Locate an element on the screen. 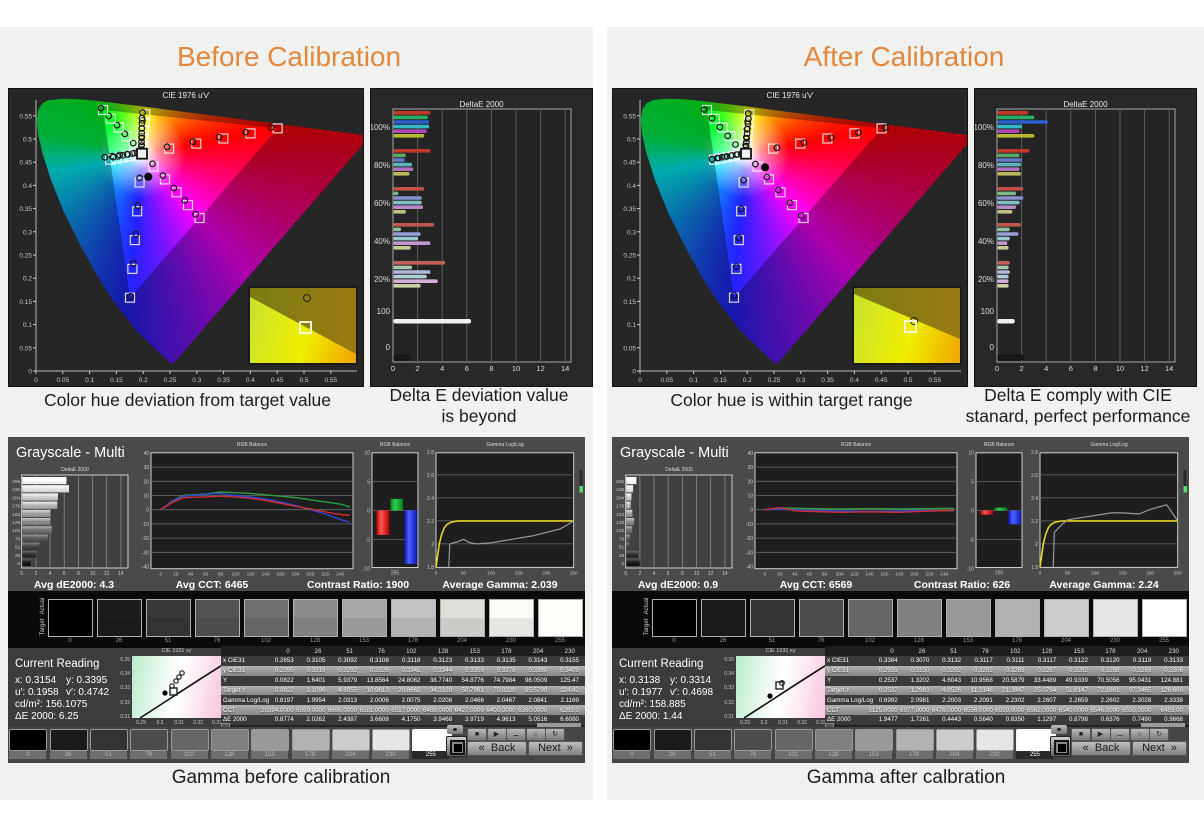 The height and width of the screenshot is (835, 1204). svg-text: 1.8 is located at coordinates (1034, 568).